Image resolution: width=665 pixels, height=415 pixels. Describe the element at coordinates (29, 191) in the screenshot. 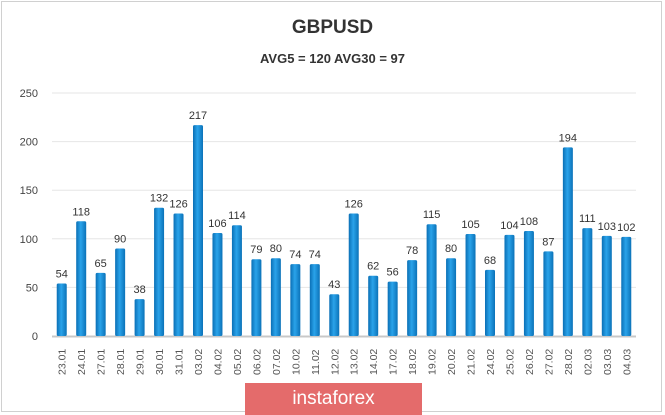

I see `y-tick-label: 150` at that location.